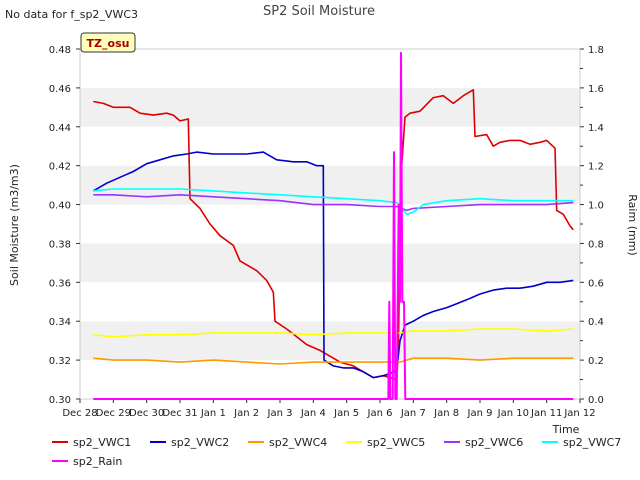 Image resolution: width=640 pixels, height=480 pixels. What do you see at coordinates (298, 442) in the screenshot?
I see `legend-label-sp2_VWC4: sp2_VWC4` at bounding box center [298, 442].